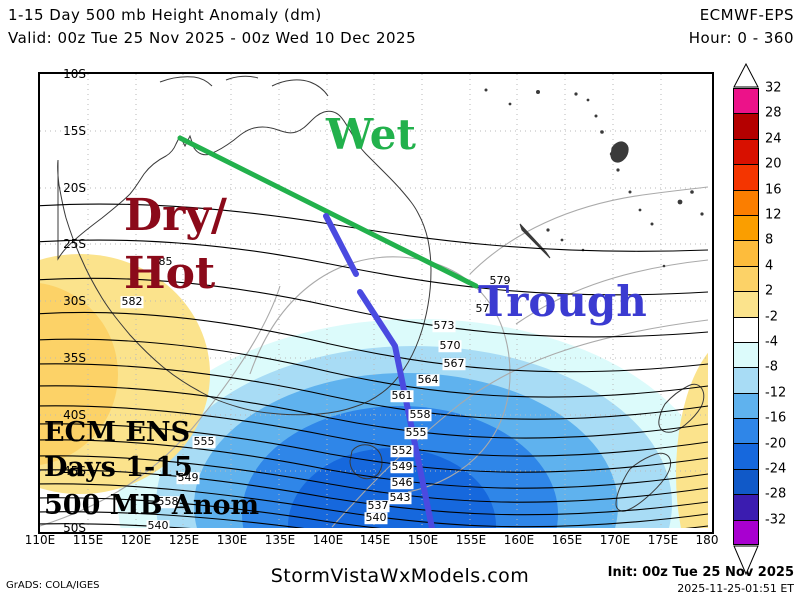 This screenshot has height=600, width=800. I want to click on y-tick-25S: 25S, so click(74, 244).